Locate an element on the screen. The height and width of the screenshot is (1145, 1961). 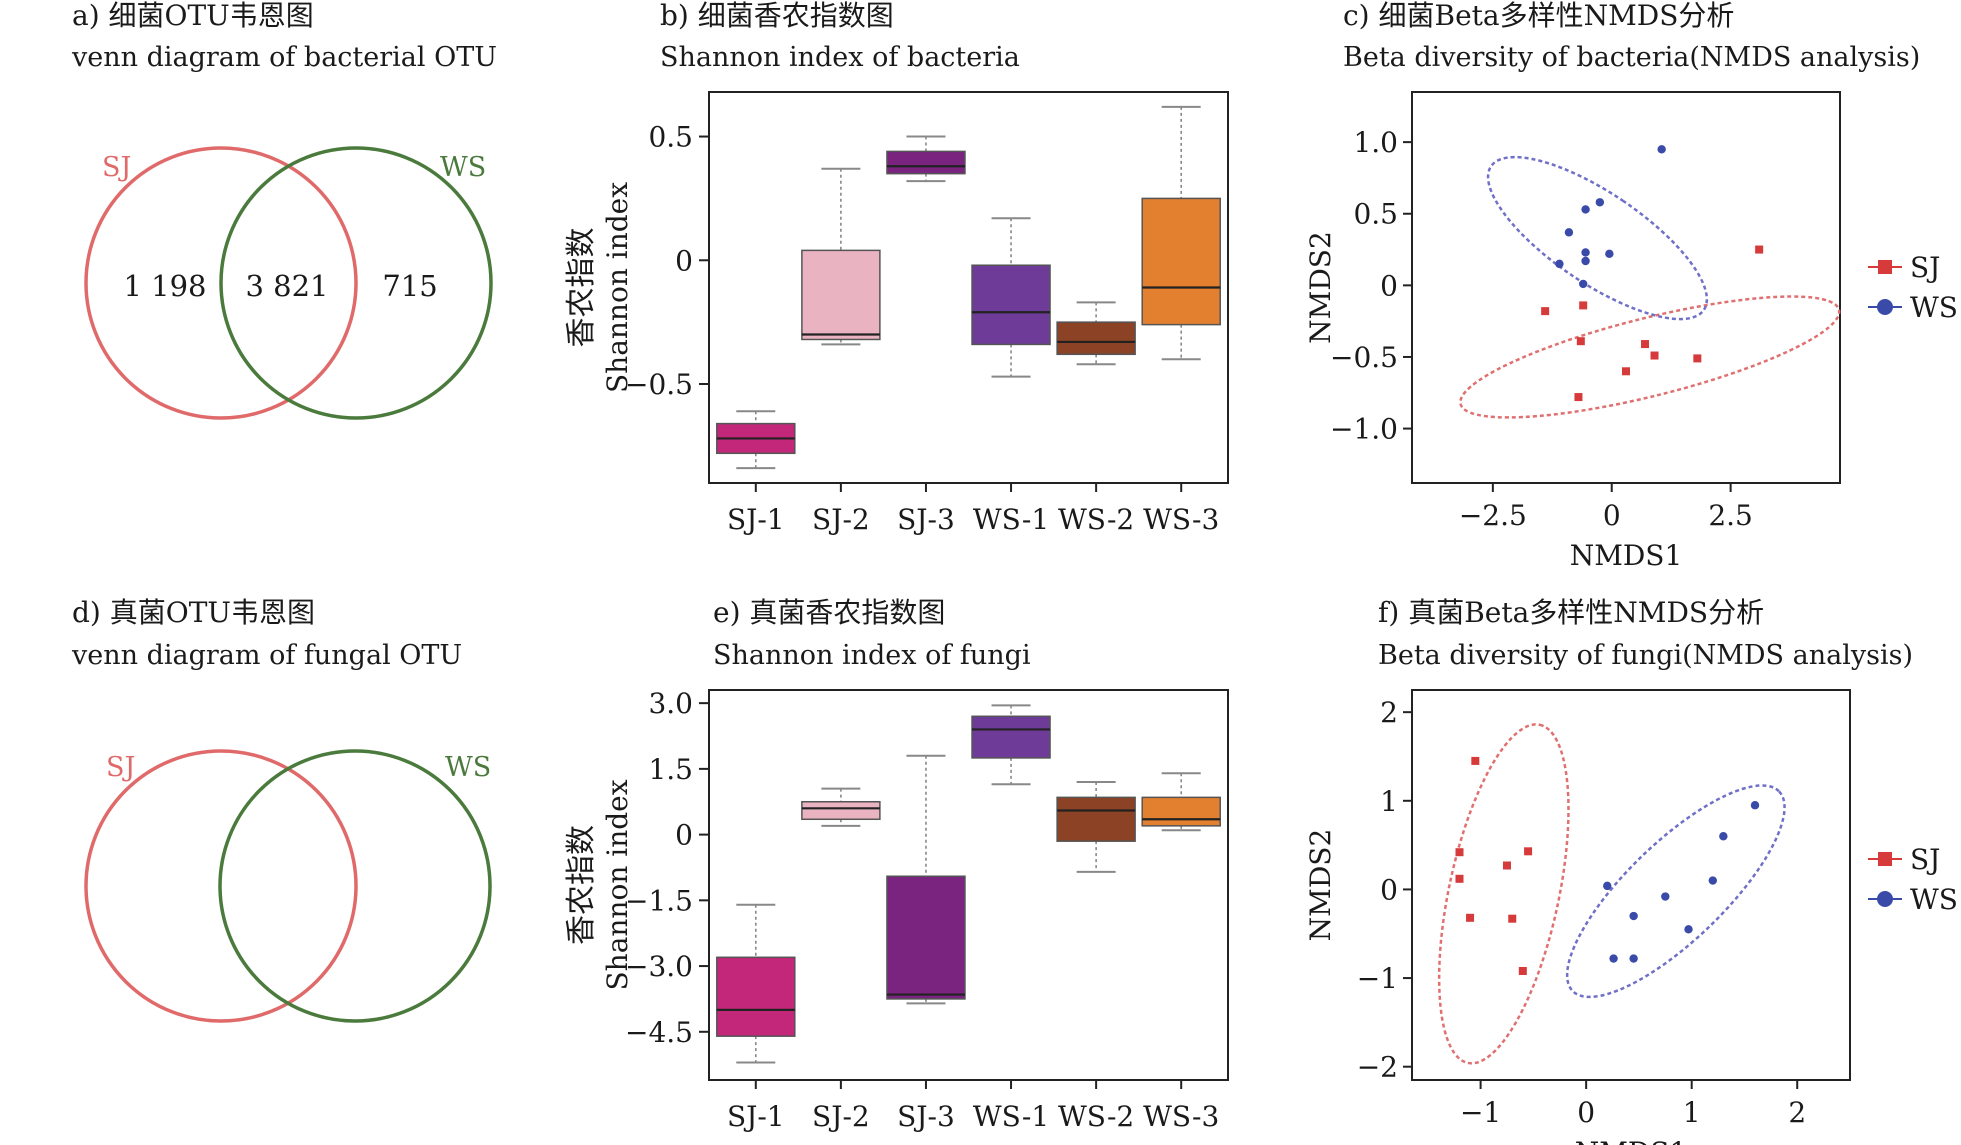
venn-fungi: SJ WS is located at coordinates (288, 886).